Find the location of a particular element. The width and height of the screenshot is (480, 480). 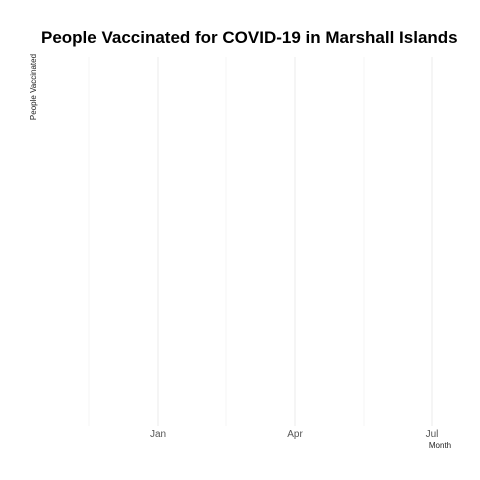

y-axis-label: People Vaccinated is located at coordinates (33, 87).